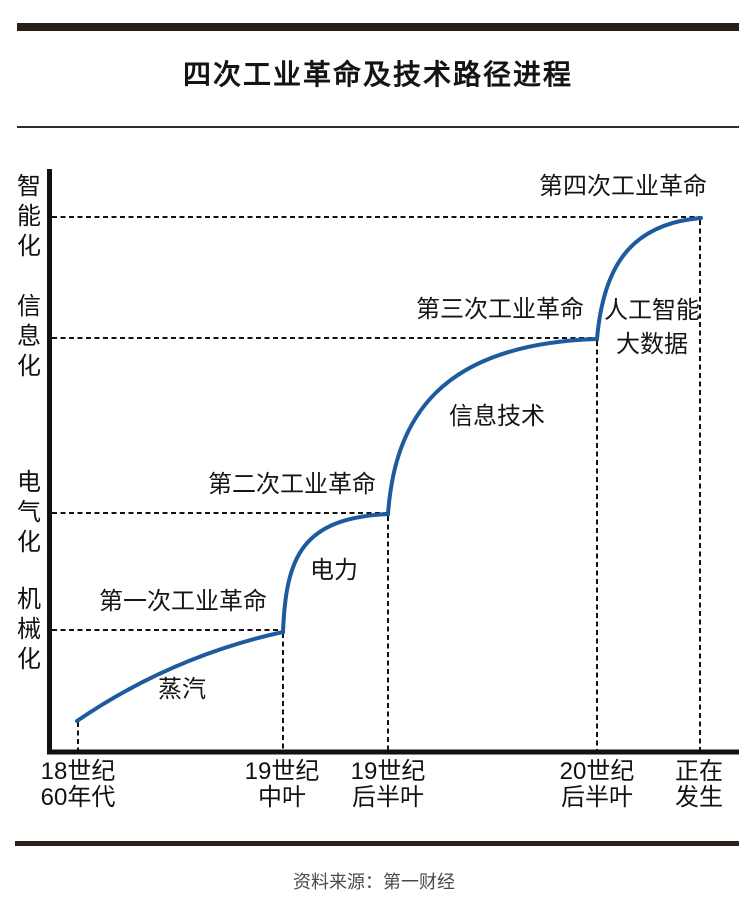  I want to click on x-axis-label-late-19c: 19世纪 后半叶, so click(388, 784).